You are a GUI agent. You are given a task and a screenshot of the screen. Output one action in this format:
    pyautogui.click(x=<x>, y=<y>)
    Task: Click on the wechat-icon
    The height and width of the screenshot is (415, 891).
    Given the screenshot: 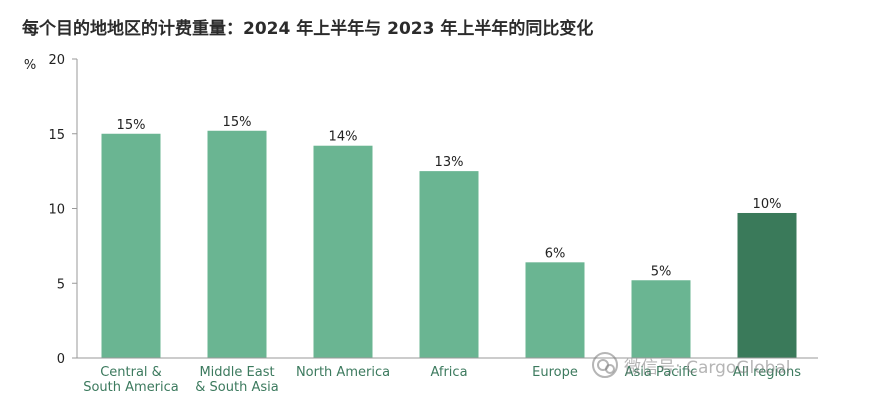 What is the action you would take?
    pyautogui.click(x=605, y=365)
    